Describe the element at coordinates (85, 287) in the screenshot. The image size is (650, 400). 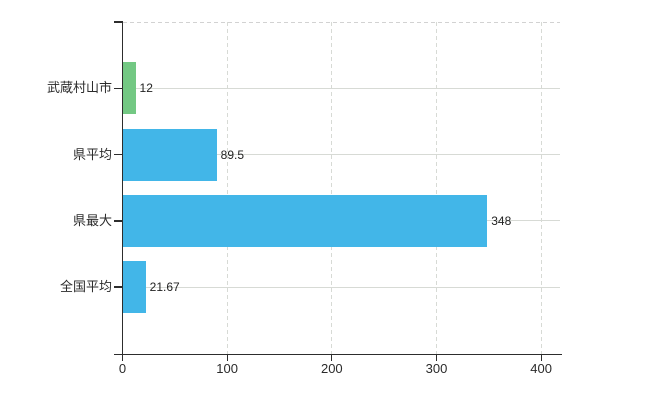
I see `category-label: 全国平均` at that location.